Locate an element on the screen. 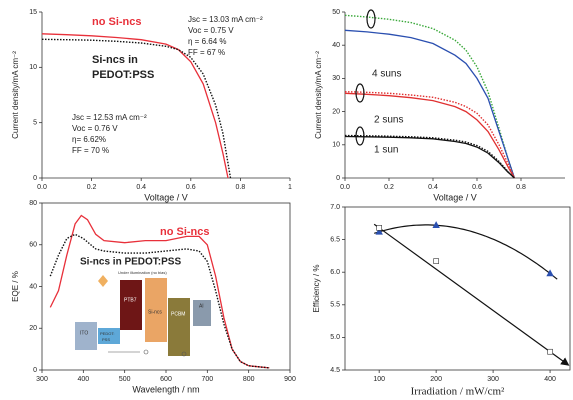 The width and height of the screenshot is (573, 400). x-tick-label: 700 is located at coordinates (207, 379).